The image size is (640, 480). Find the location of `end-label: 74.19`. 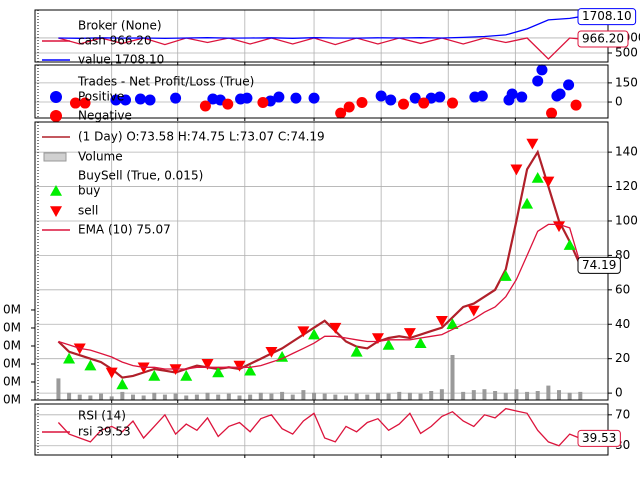

end-label: 74.19 is located at coordinates (599, 265).